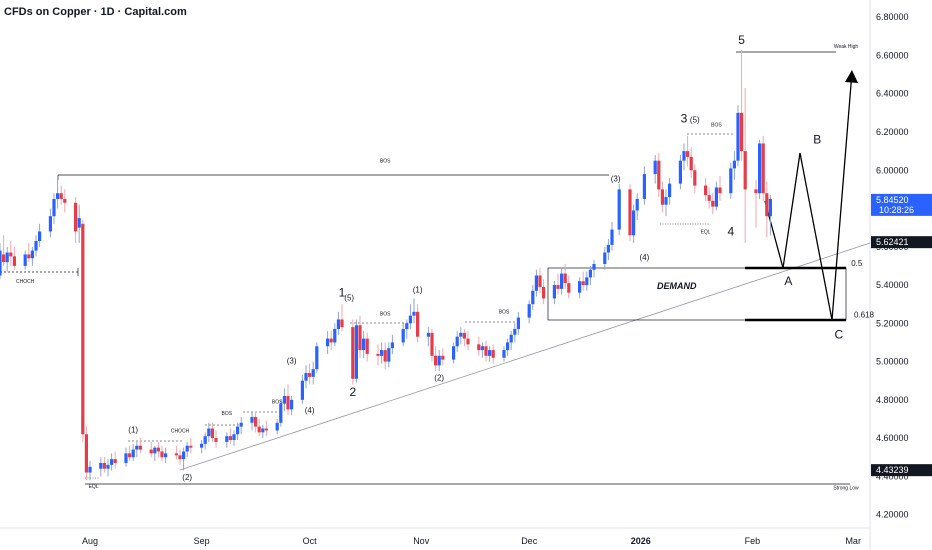 The height and width of the screenshot is (550, 932). What do you see at coordinates (277, 403) in the screenshot?
I see `annotation-bos-3: BOS` at bounding box center [277, 403].